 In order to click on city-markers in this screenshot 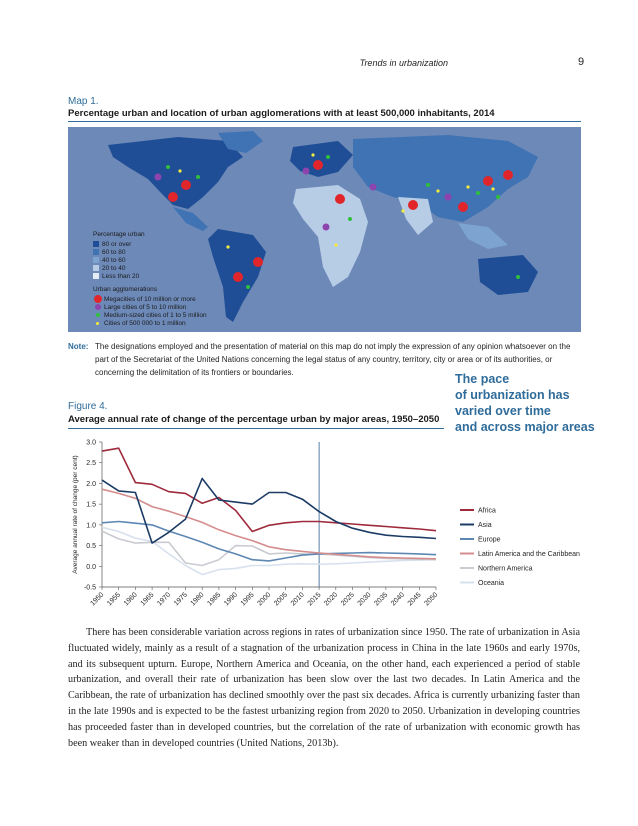, I will do `click(337, 221)`.